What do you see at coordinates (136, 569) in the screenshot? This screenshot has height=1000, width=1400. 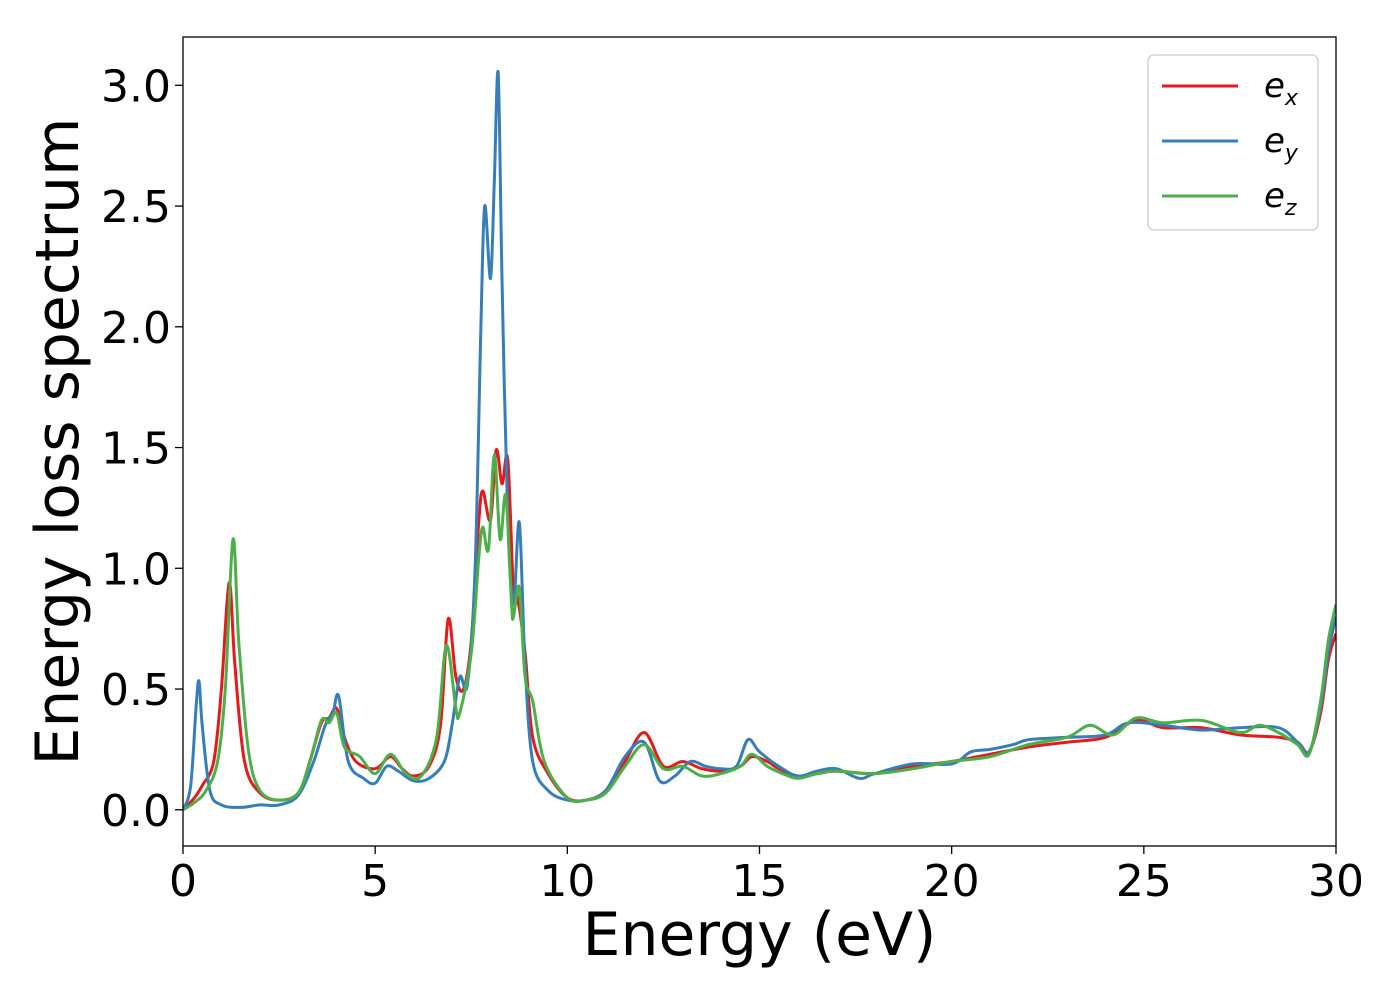 I see `y-tick-label: 1.0` at bounding box center [136, 569].